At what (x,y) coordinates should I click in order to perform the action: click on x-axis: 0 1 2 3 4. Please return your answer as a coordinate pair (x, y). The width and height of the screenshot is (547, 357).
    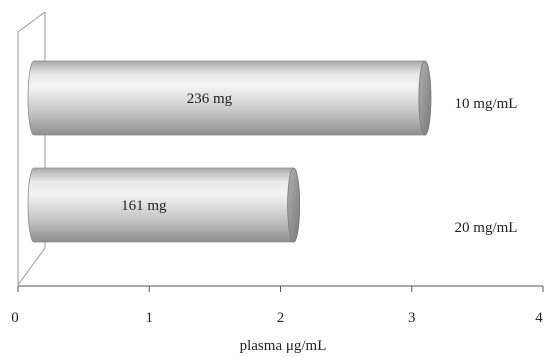
    Looking at the image, I should click on (277, 305).